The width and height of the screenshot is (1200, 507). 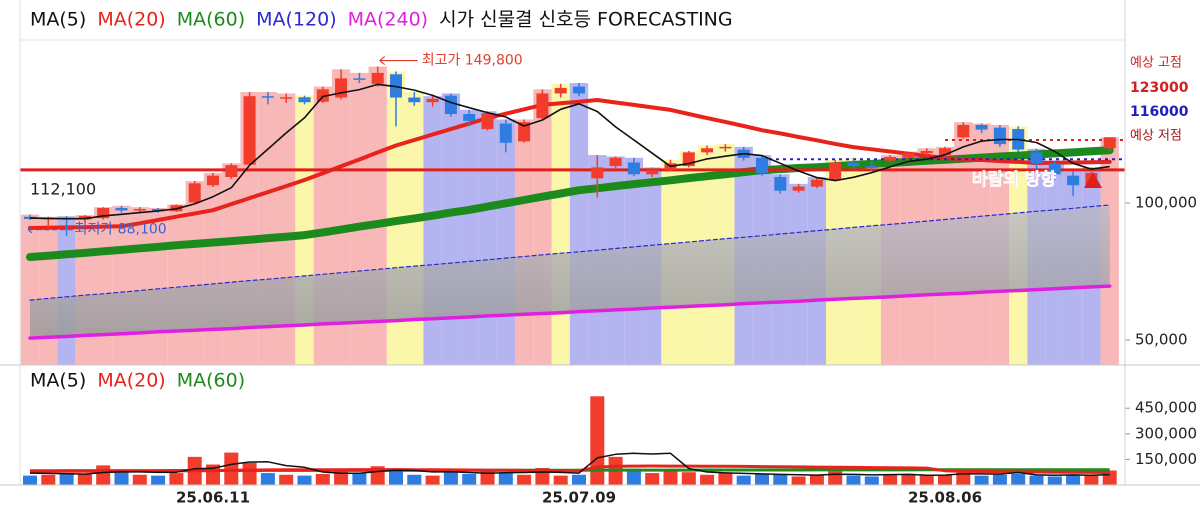 What do you see at coordinates (472, 61) in the screenshot?
I see `high-annotation: 최고가 149,800` at bounding box center [472, 61].